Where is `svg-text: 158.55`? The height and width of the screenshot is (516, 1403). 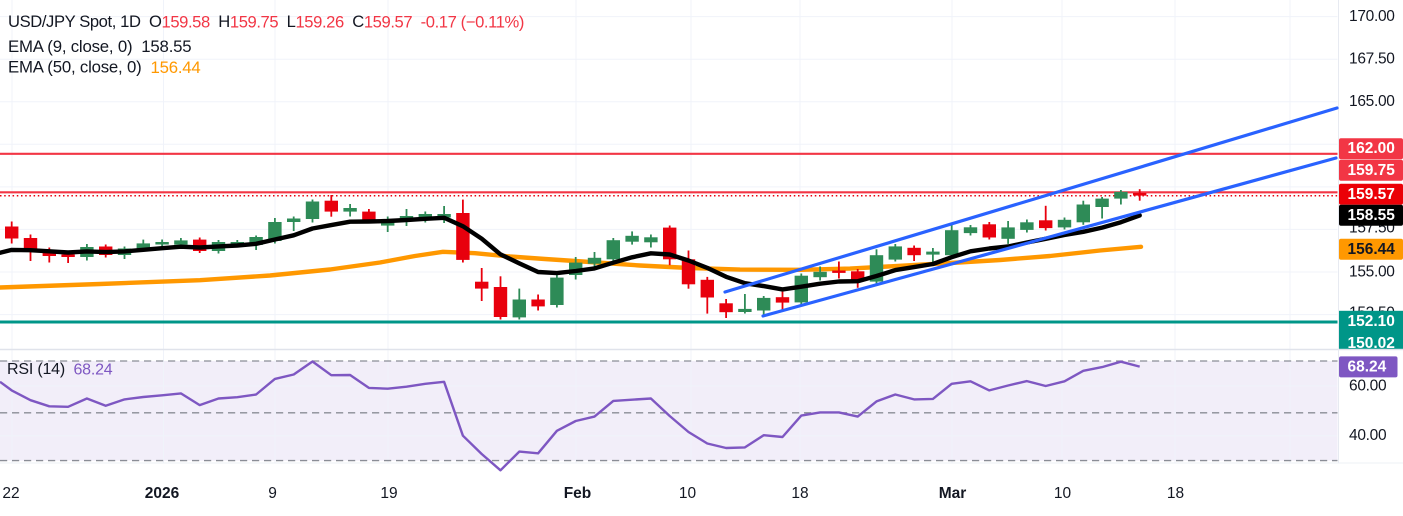
svg-text: 158.55 is located at coordinates (1372, 215).